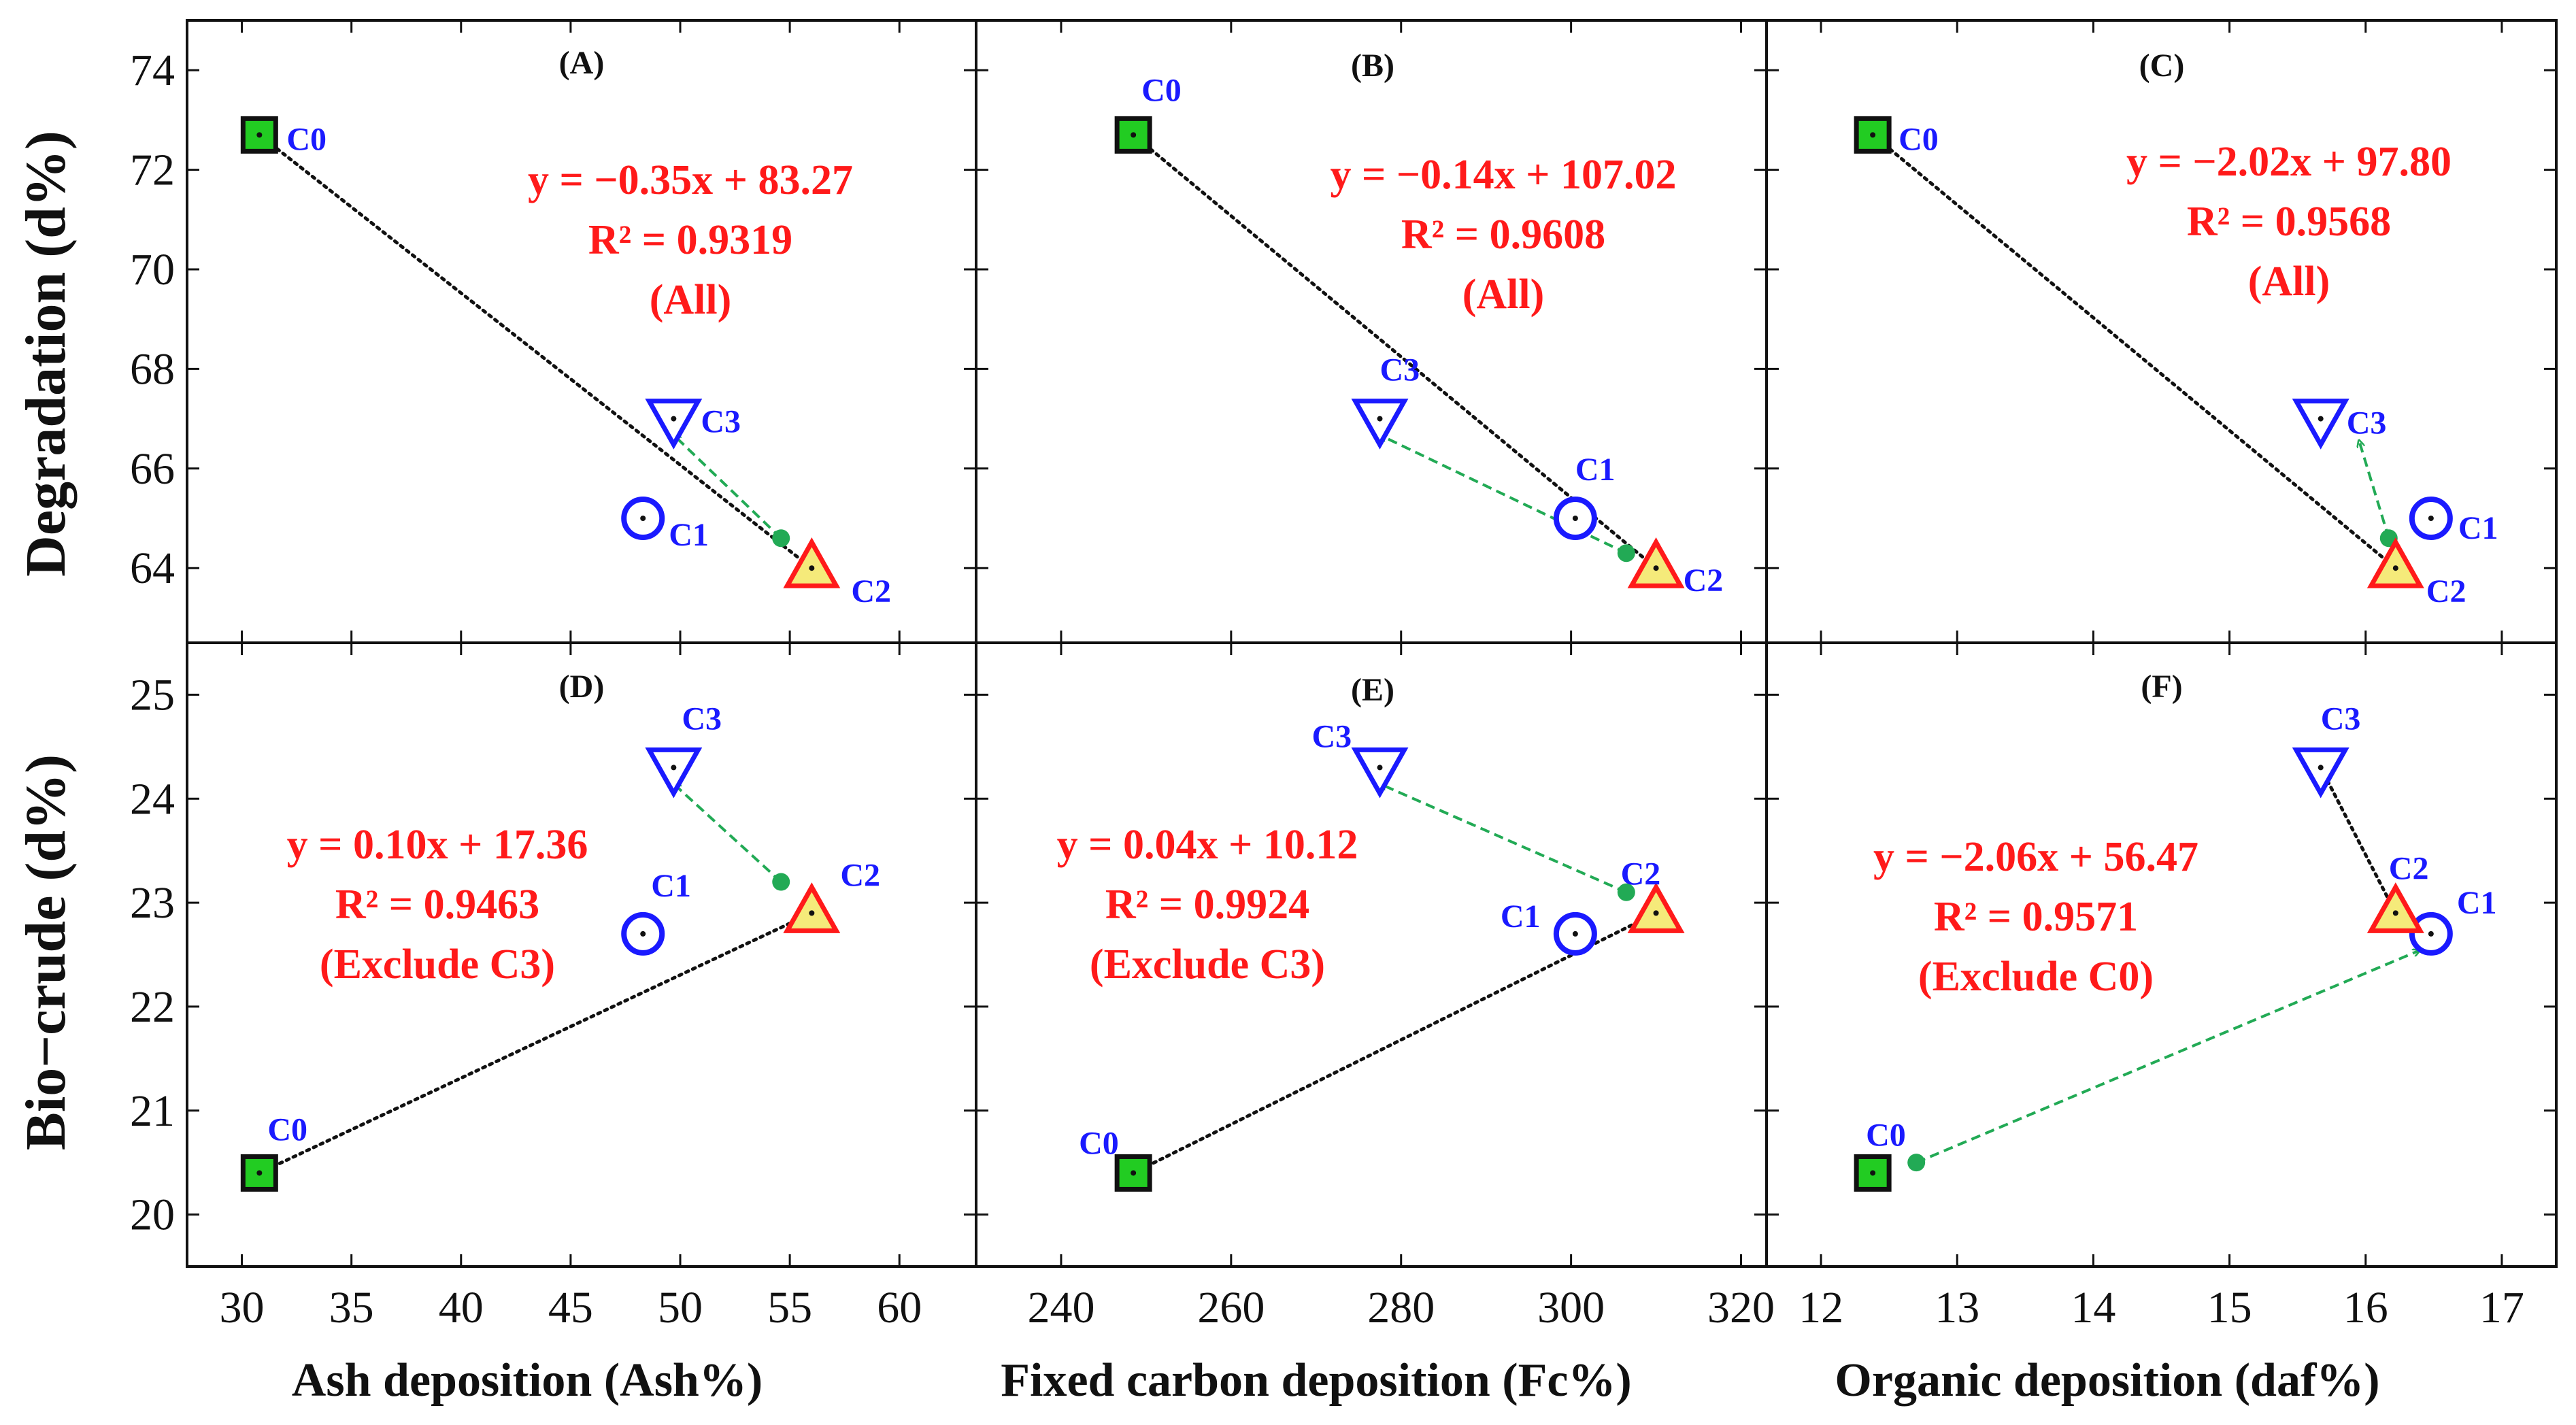 This screenshot has width=2576, height=1425. Describe the element at coordinates (46, 952) in the screenshot. I see `ylabel-biocrude: Bio−crude (d%)` at that location.